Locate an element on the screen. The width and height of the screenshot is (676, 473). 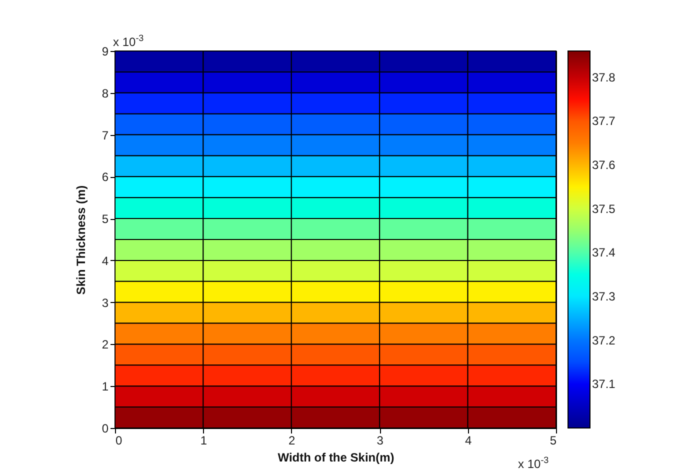
x-tick-label: 3 is located at coordinates (380, 441).